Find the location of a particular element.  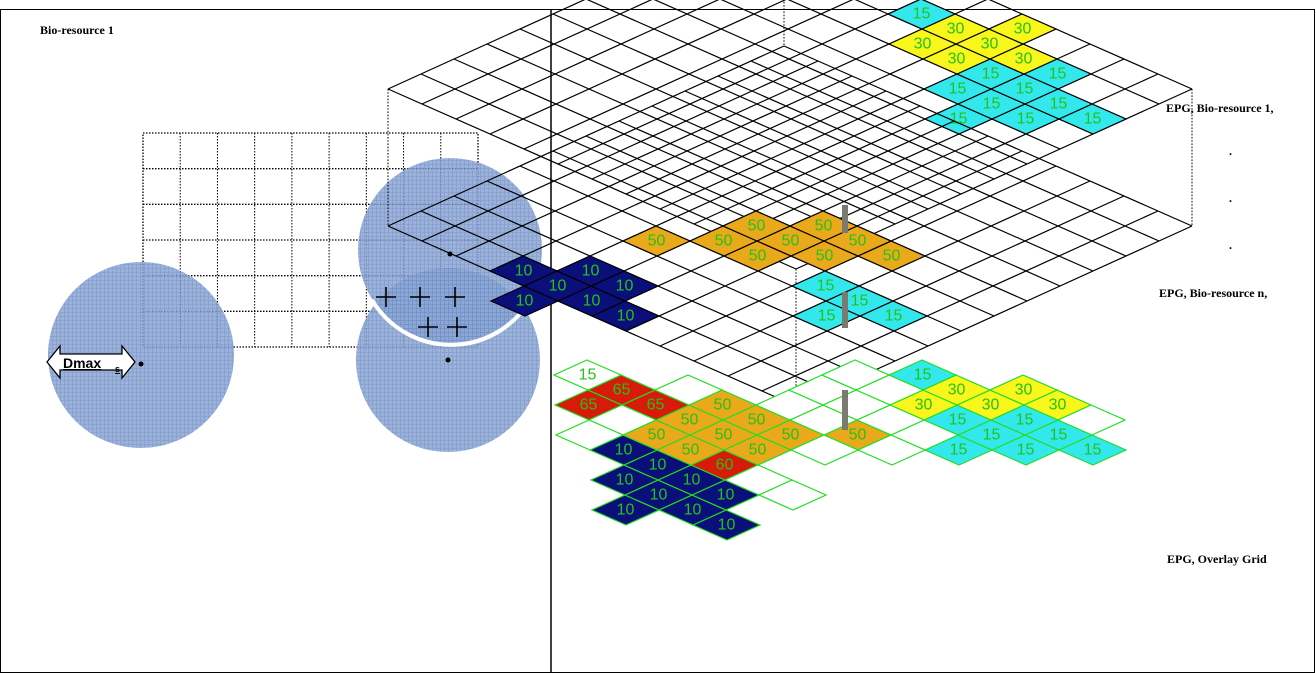

grid-cell-cyan is located at coordinates (921, 15).